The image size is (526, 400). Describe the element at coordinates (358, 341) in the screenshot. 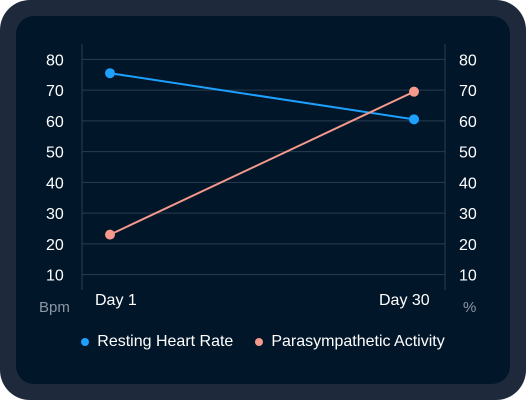

I see `legend-label-parasympathetic-activity: Parasympathetic Activity` at that location.